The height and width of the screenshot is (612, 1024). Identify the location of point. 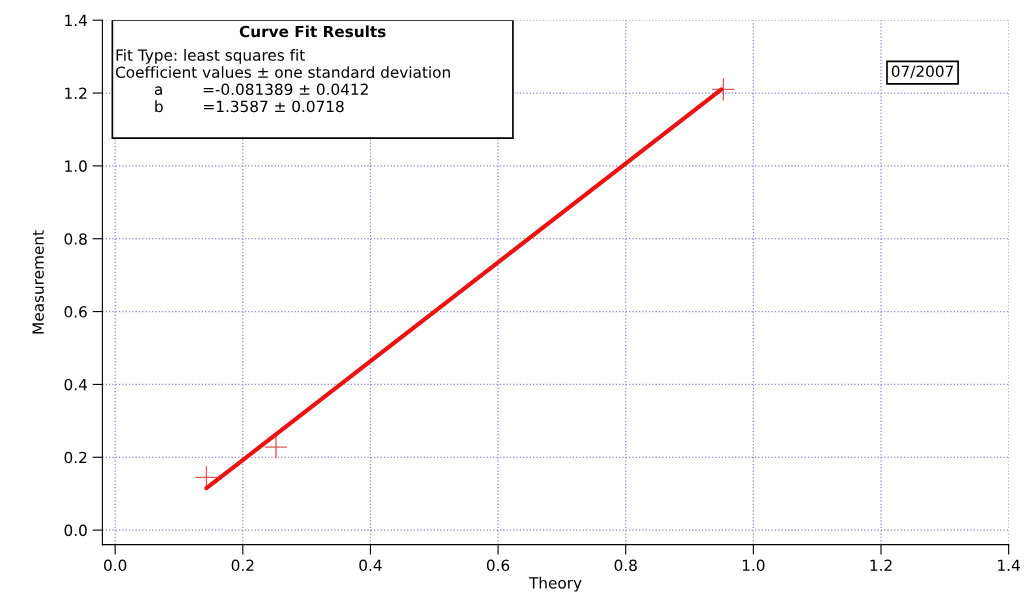
(276, 447).